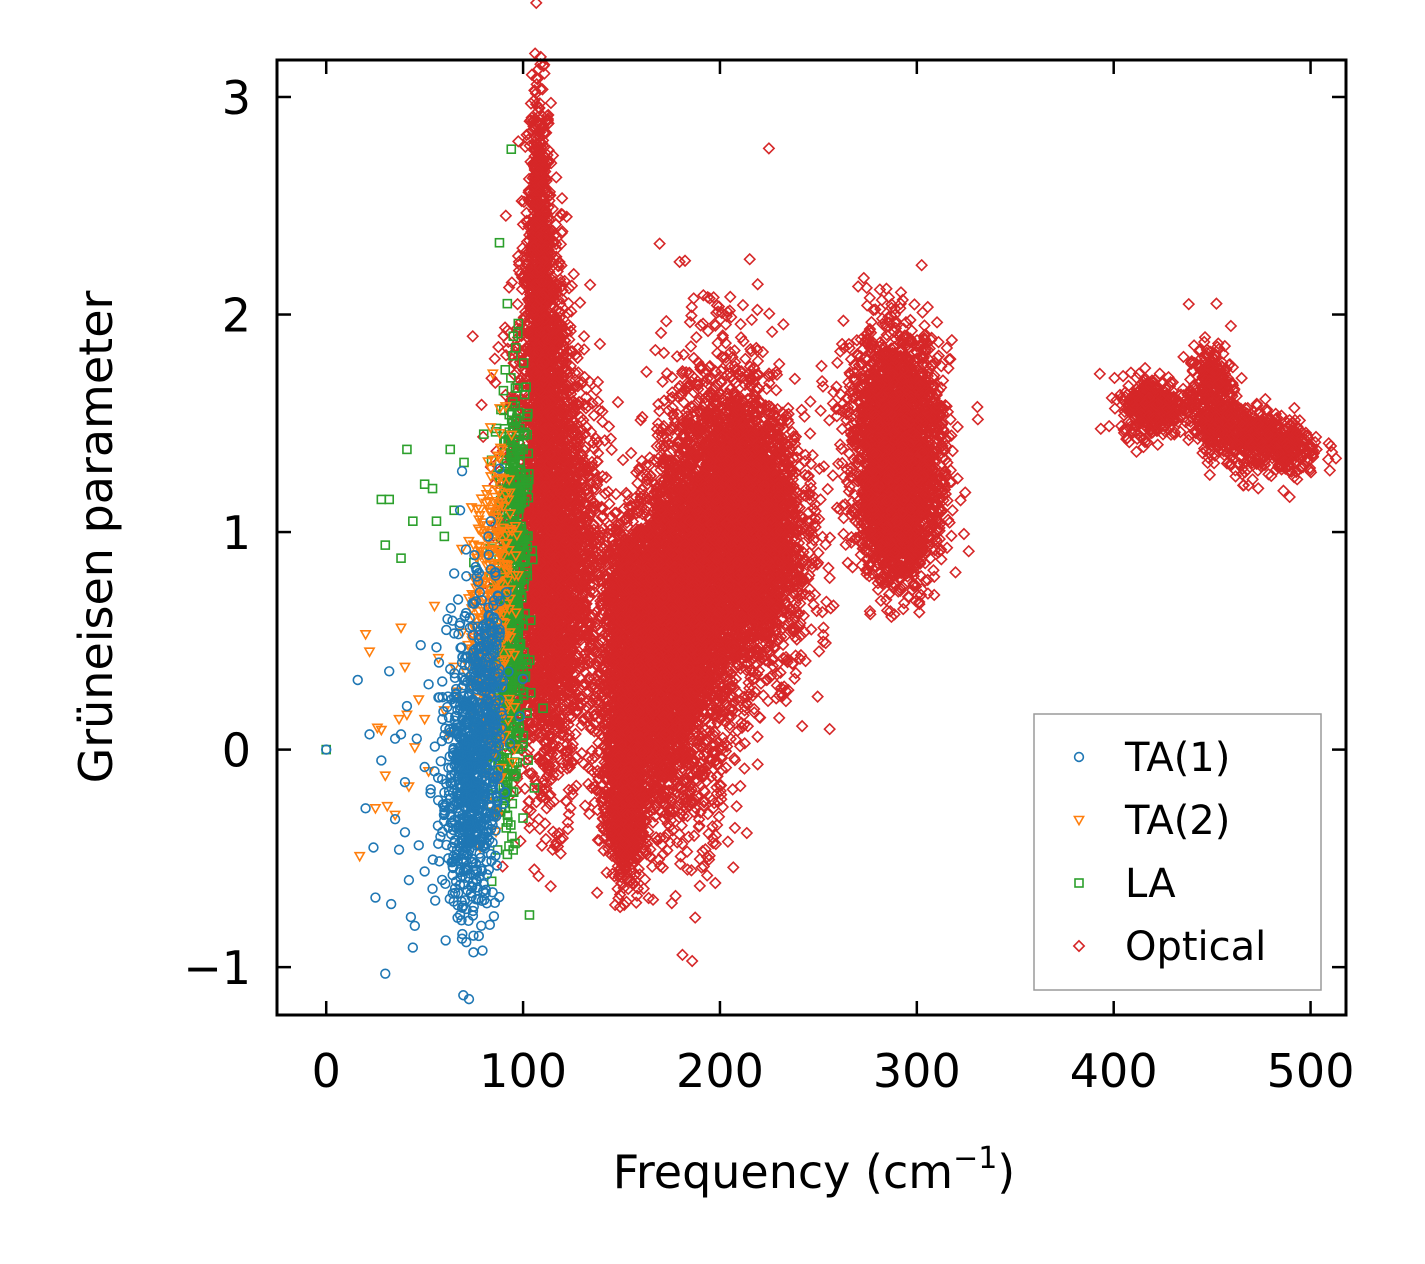  What do you see at coordinates (523, 1071) in the screenshot?
I see `x-tick-label: 100` at bounding box center [523, 1071].